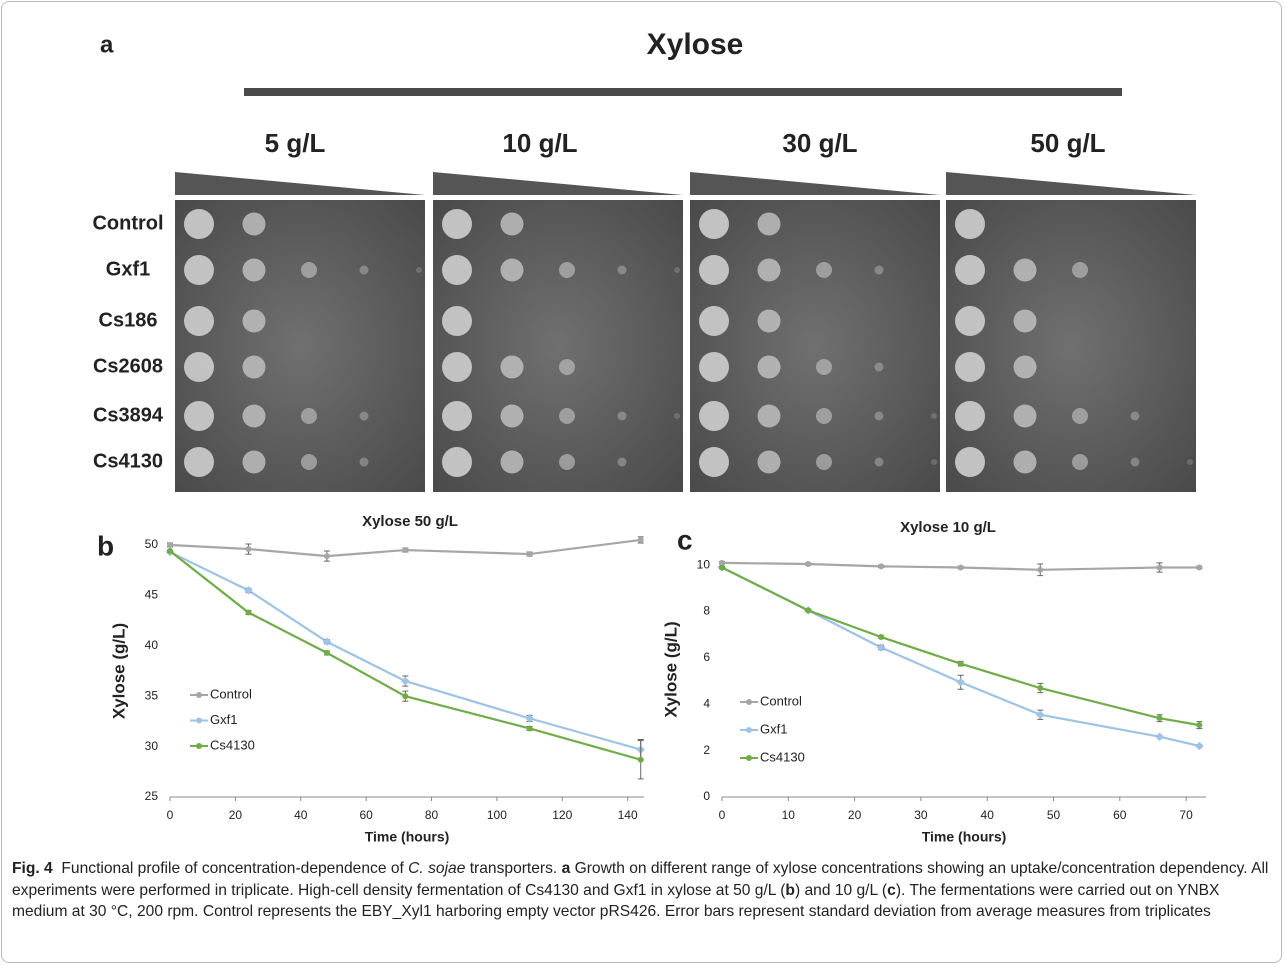 This screenshot has width=1285, height=966. Describe the element at coordinates (790, 890) in the screenshot. I see `caption-text: b` at that location.